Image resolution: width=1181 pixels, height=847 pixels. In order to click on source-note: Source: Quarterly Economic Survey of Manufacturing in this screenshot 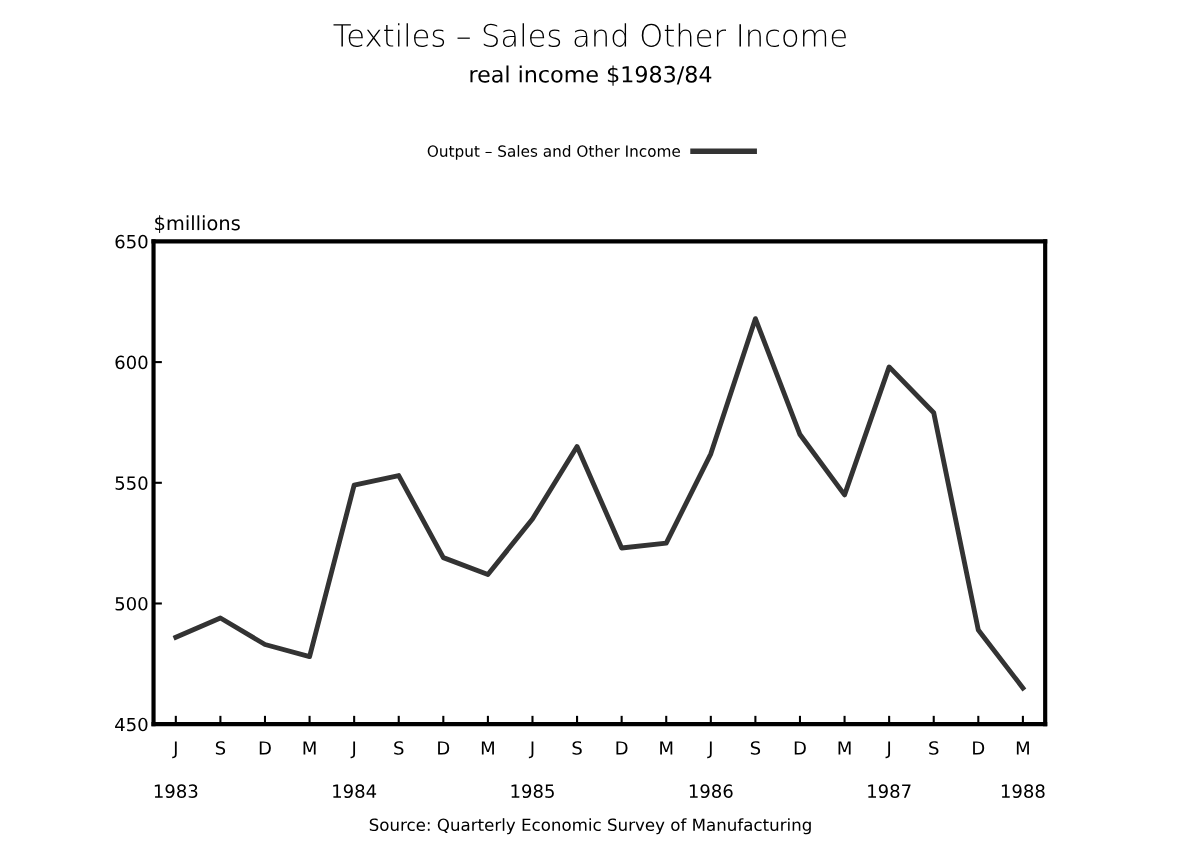, I will do `click(590, 826)`.